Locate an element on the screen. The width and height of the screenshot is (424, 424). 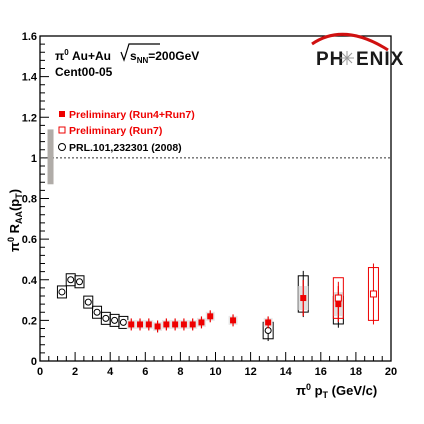
y-tick-label: 1.4 is located at coordinates (30, 78).